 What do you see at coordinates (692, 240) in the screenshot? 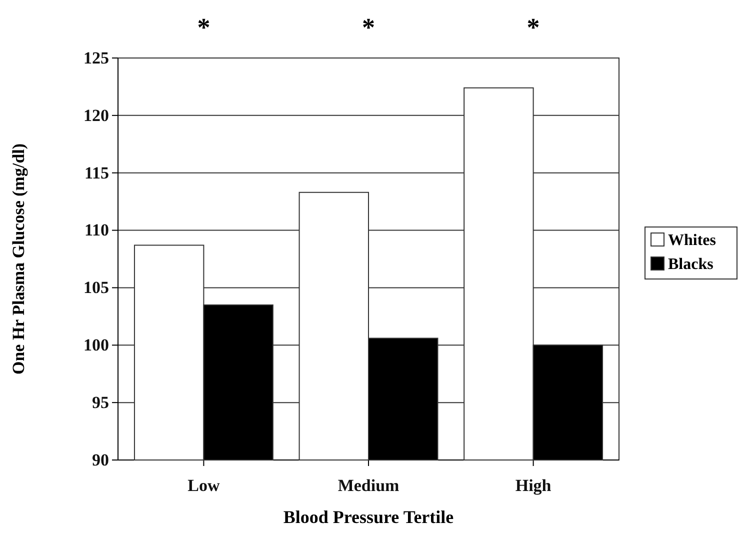
I see `legend-label: Whites` at bounding box center [692, 240].